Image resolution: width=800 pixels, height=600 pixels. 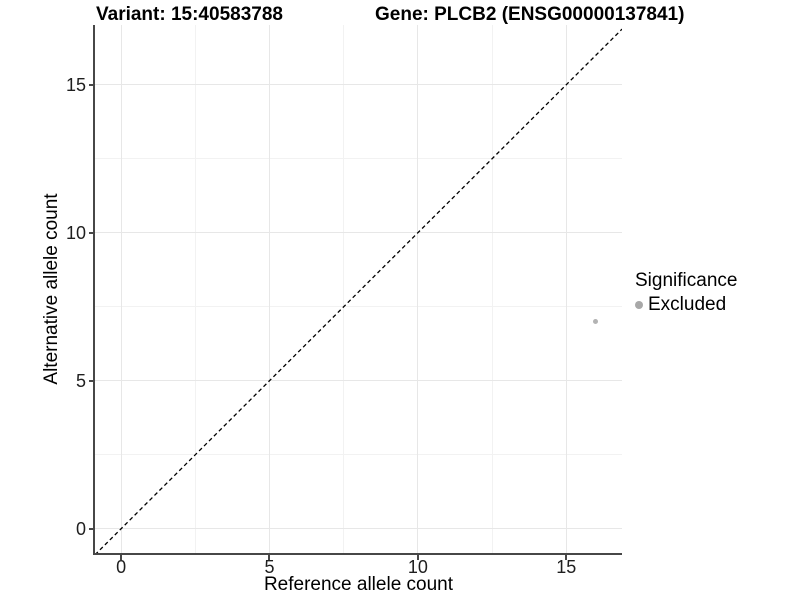 I want to click on legend-entry-excluded: Excluded, so click(x=686, y=304).